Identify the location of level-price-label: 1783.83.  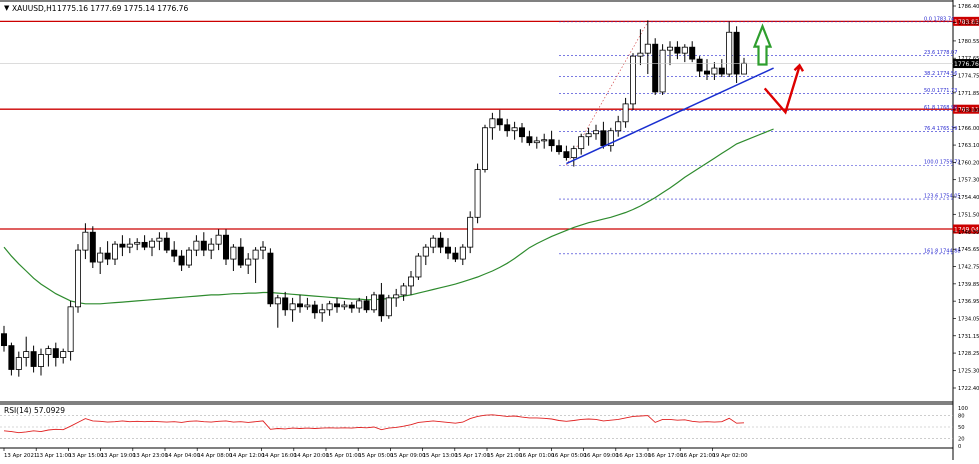
(966, 22).